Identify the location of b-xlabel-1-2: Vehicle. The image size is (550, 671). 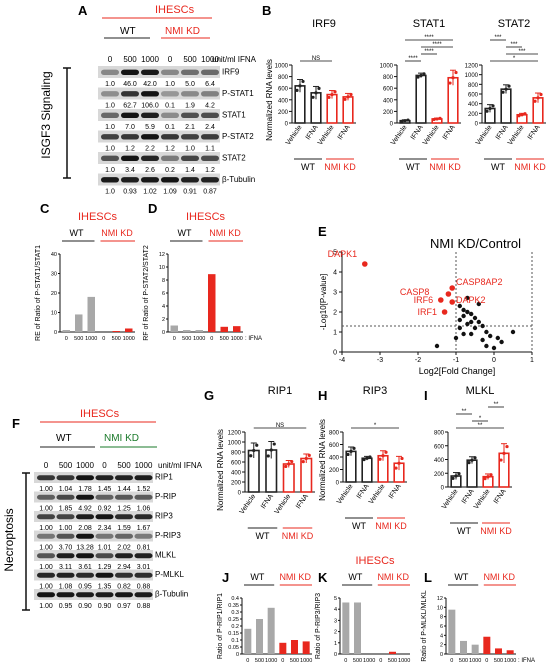
(431, 135).